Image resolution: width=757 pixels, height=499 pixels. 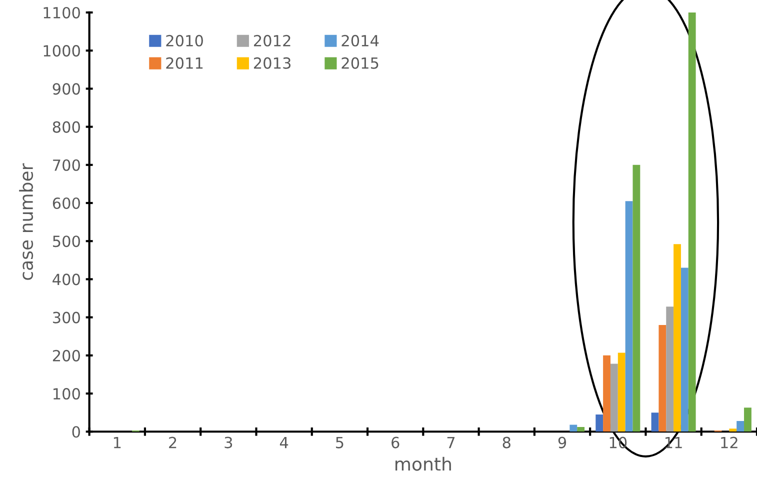 I want to click on x-tick-label: 9, so click(x=562, y=442).